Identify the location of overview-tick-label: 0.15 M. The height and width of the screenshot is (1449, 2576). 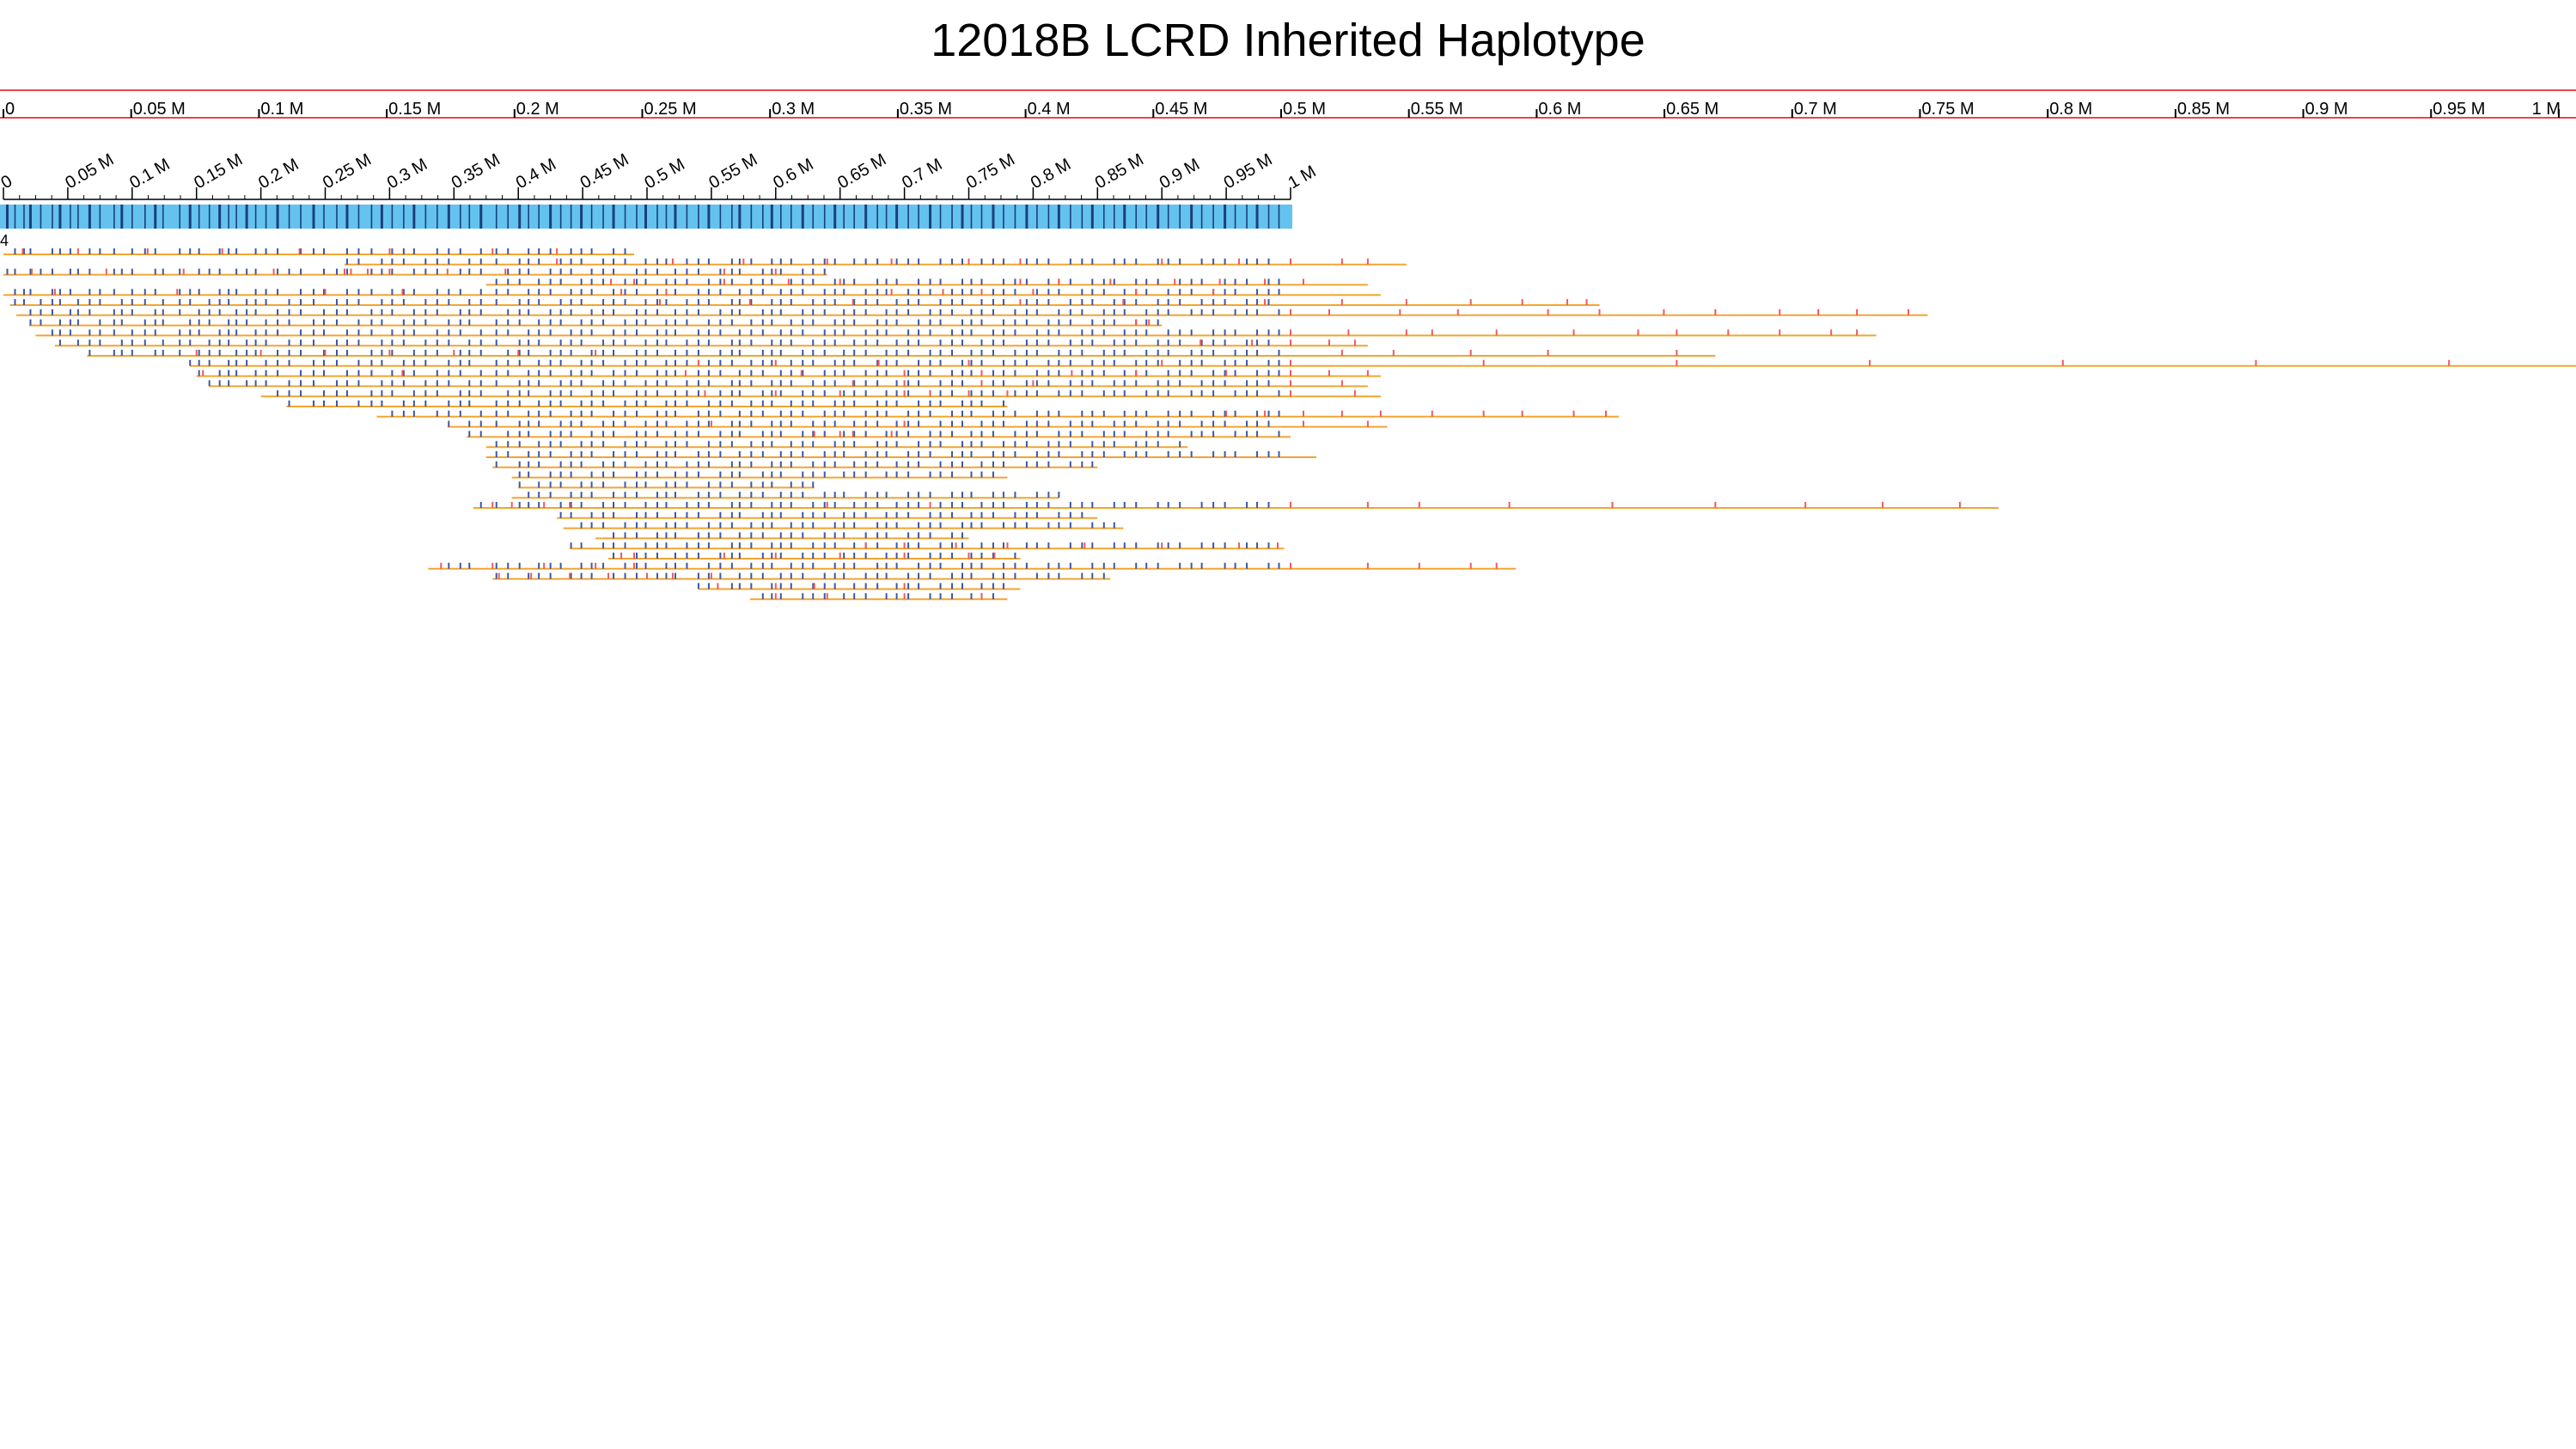
(414, 109).